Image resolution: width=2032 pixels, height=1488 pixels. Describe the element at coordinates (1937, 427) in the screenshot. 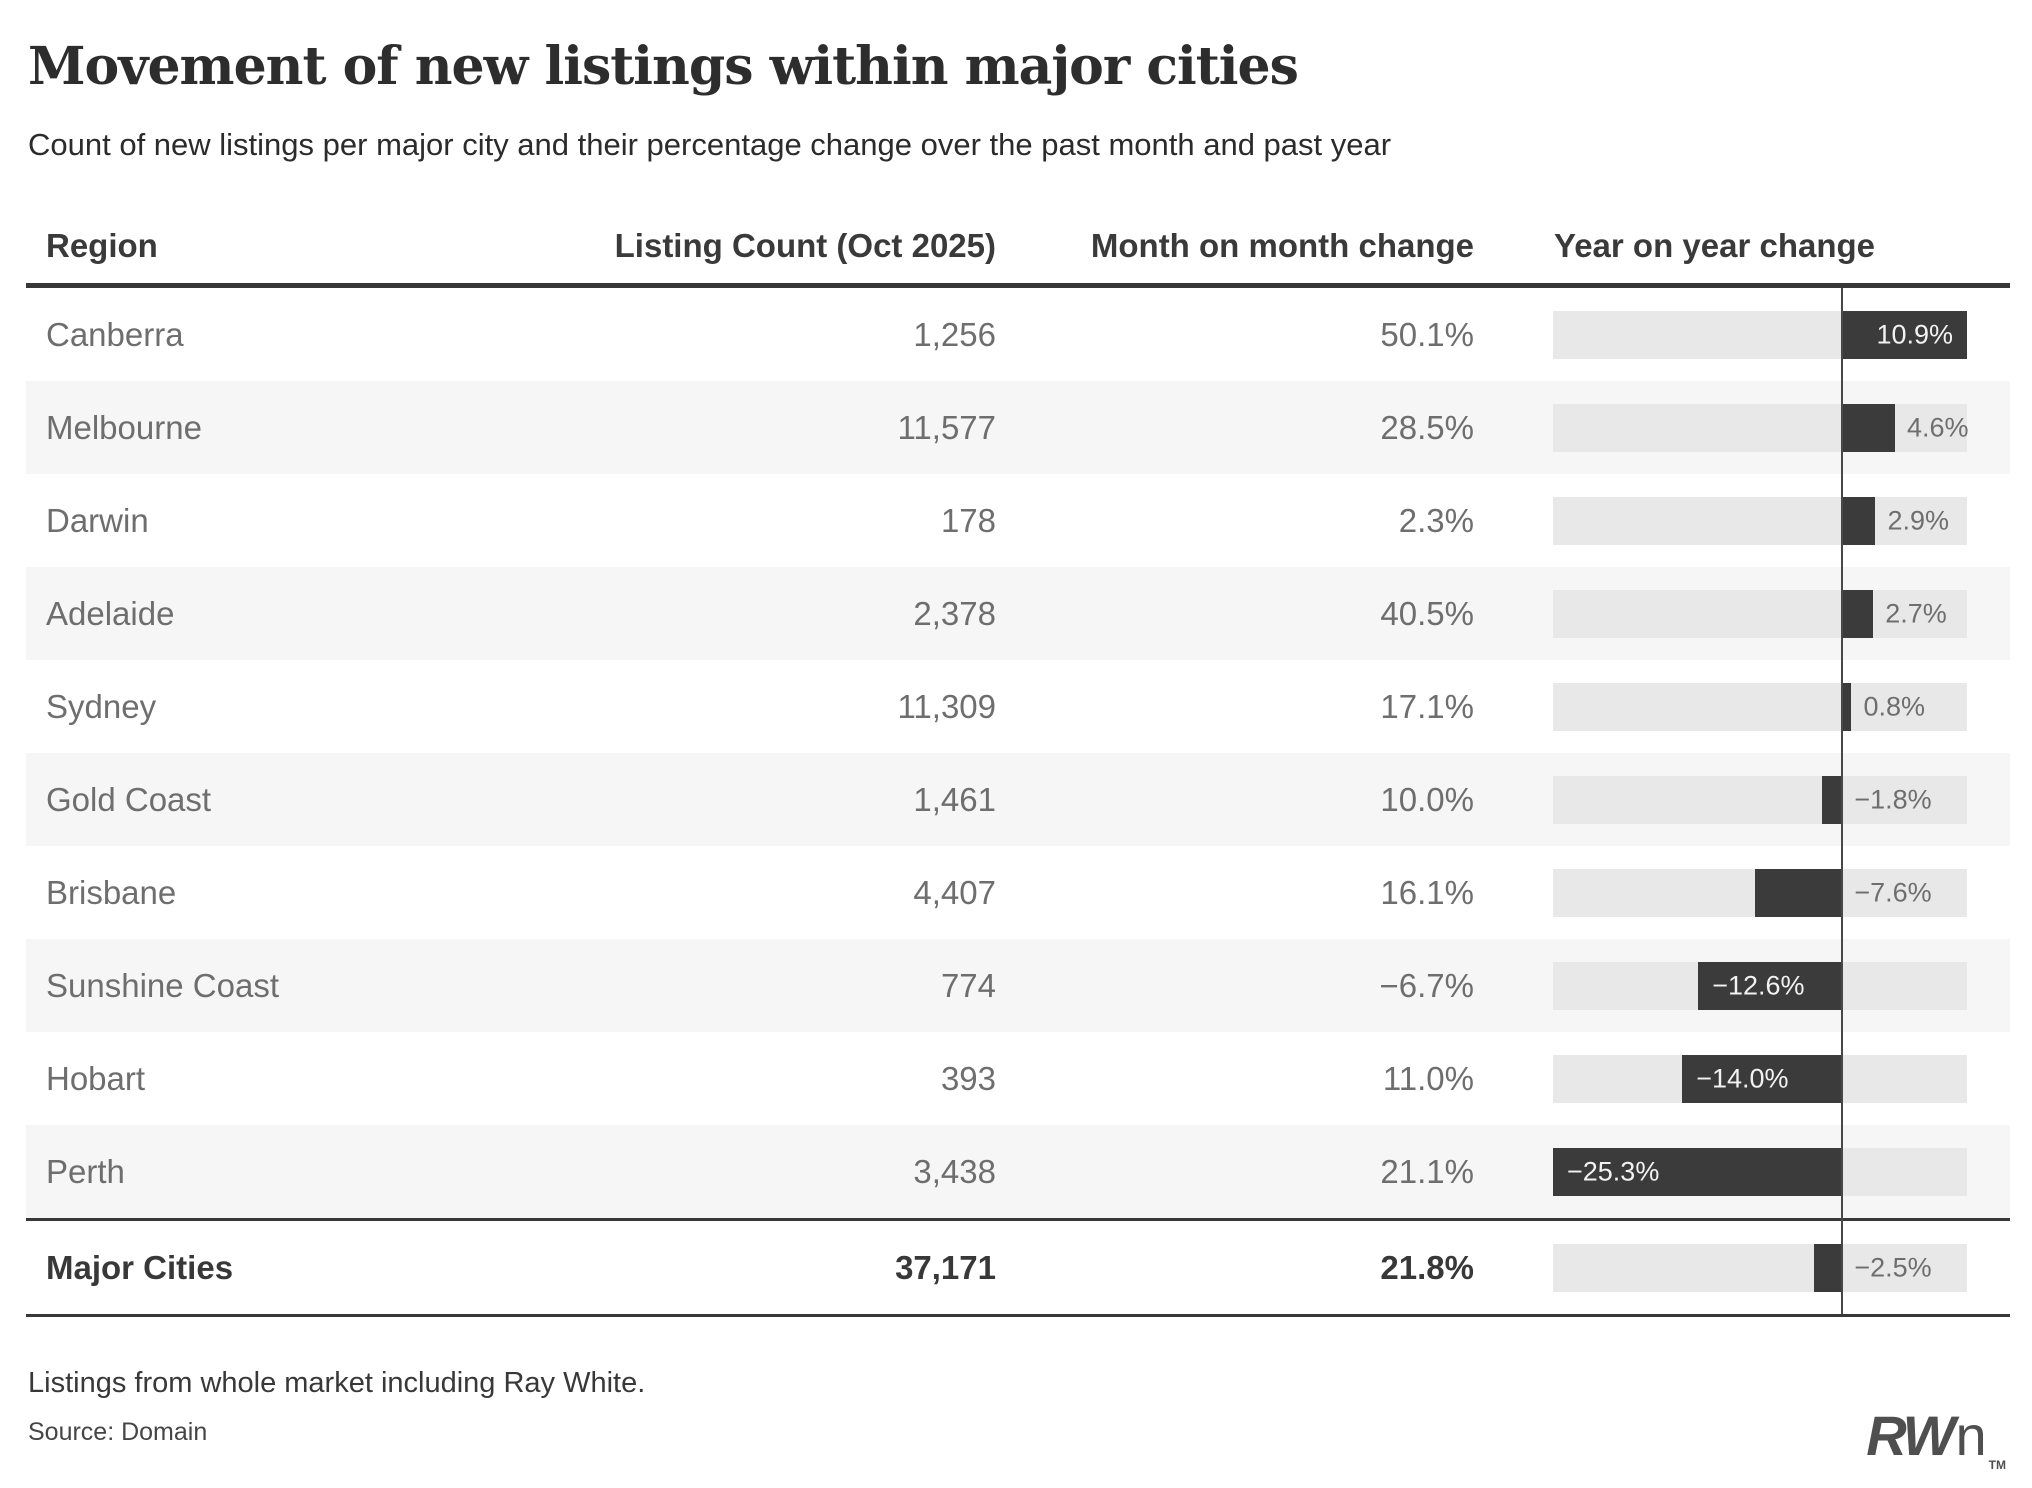

I see `yoy-bar-label: 4.6%` at that location.